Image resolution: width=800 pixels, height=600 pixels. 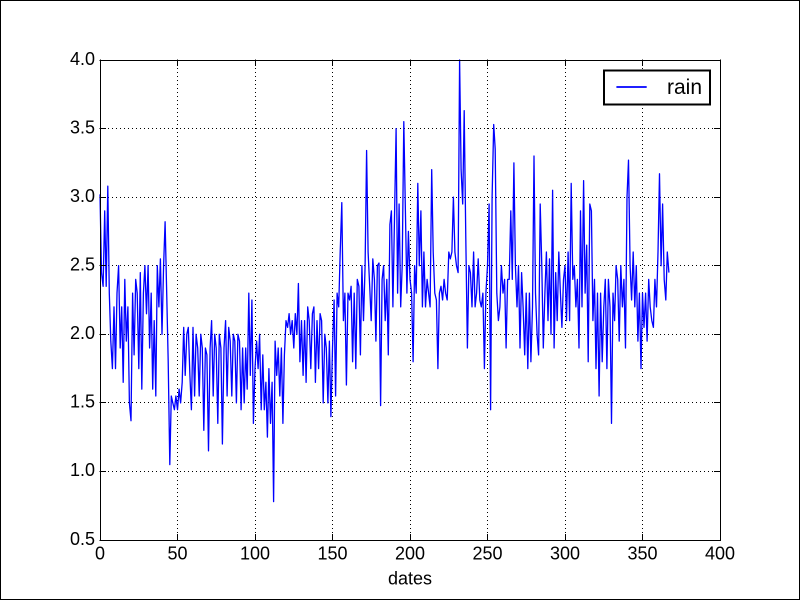 I want to click on svg-text: 2.5, so click(x=82, y=265).